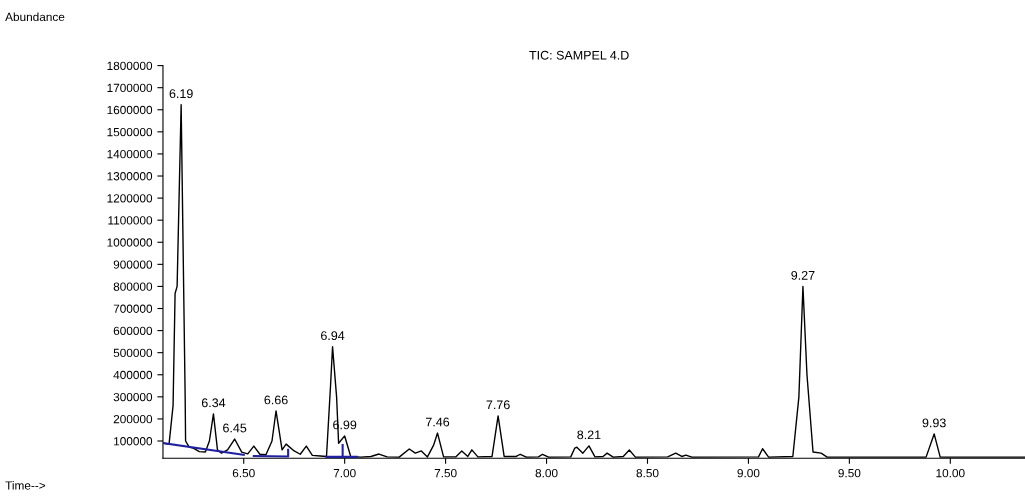  Describe the element at coordinates (950, 473) in the screenshot. I see `x-tick-label: 10.00` at that location.